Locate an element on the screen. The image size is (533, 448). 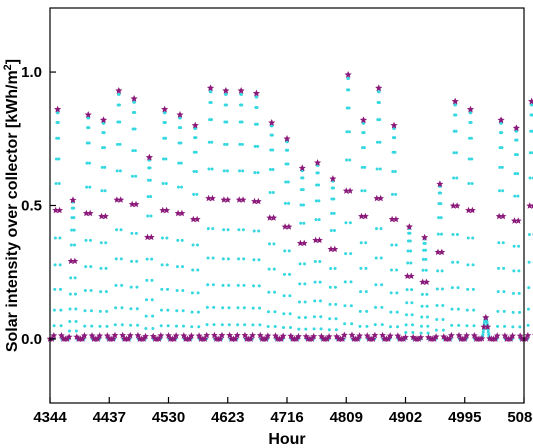
x-axis-ticks: 4344 4437 4530 4623 4716 4809 4902 4995 5088 is located at coordinates (283, 411).